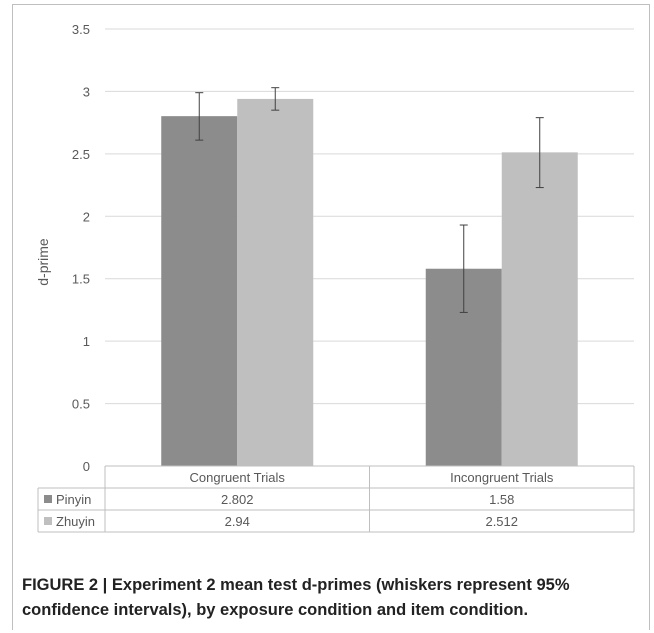  I want to click on data-label: 2.94, so click(237, 521).